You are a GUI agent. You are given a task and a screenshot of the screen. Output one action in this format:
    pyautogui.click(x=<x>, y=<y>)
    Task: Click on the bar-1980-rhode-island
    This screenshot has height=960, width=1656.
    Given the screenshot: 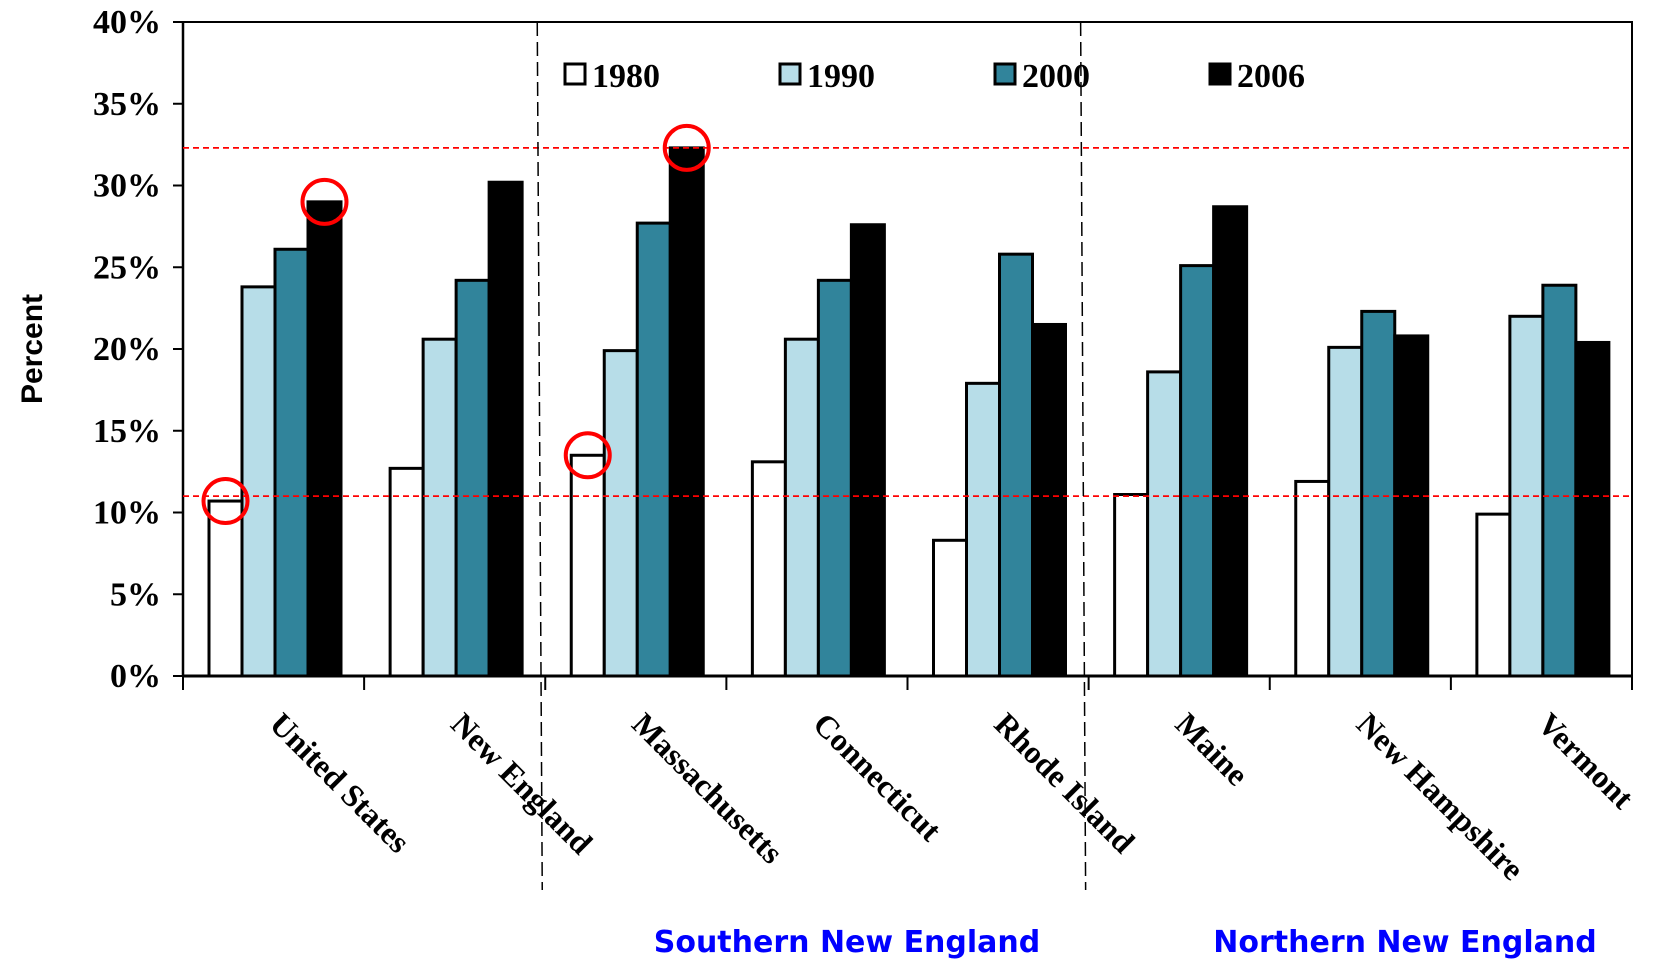 What is the action you would take?
    pyautogui.click(x=950, y=608)
    